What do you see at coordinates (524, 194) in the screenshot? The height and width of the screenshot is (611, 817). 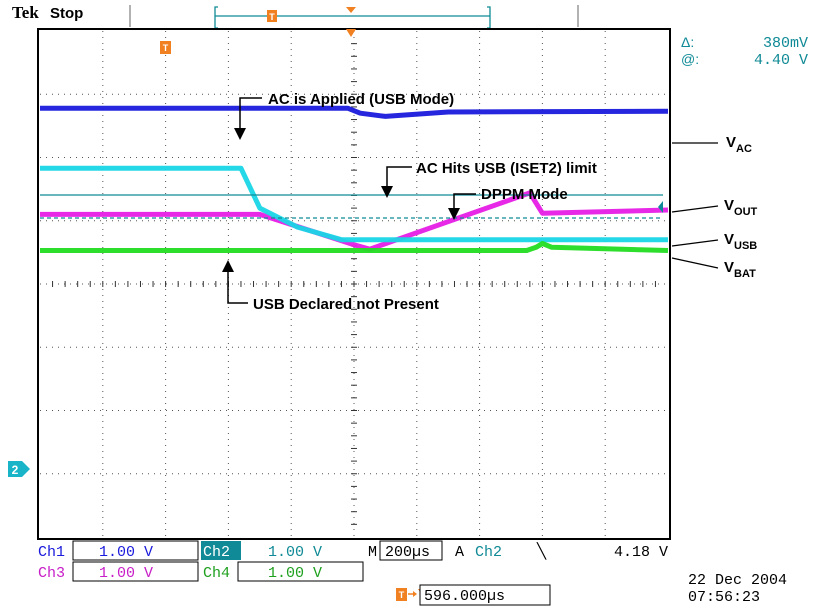 I see `svg-text: DPPM Mode` at bounding box center [524, 194].